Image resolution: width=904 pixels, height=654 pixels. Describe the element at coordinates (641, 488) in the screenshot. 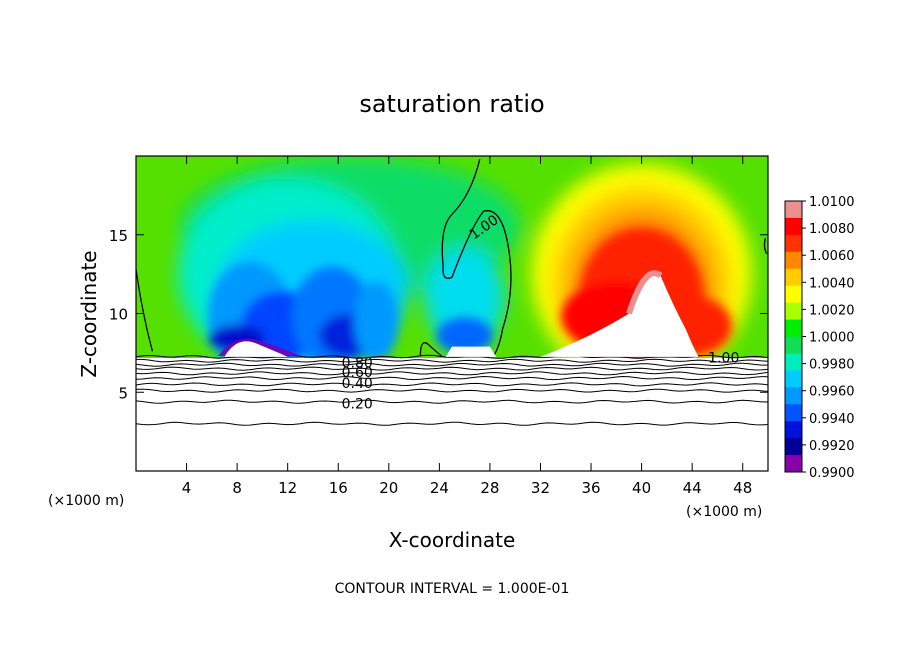

I see `x-tick-label: 40` at that location.